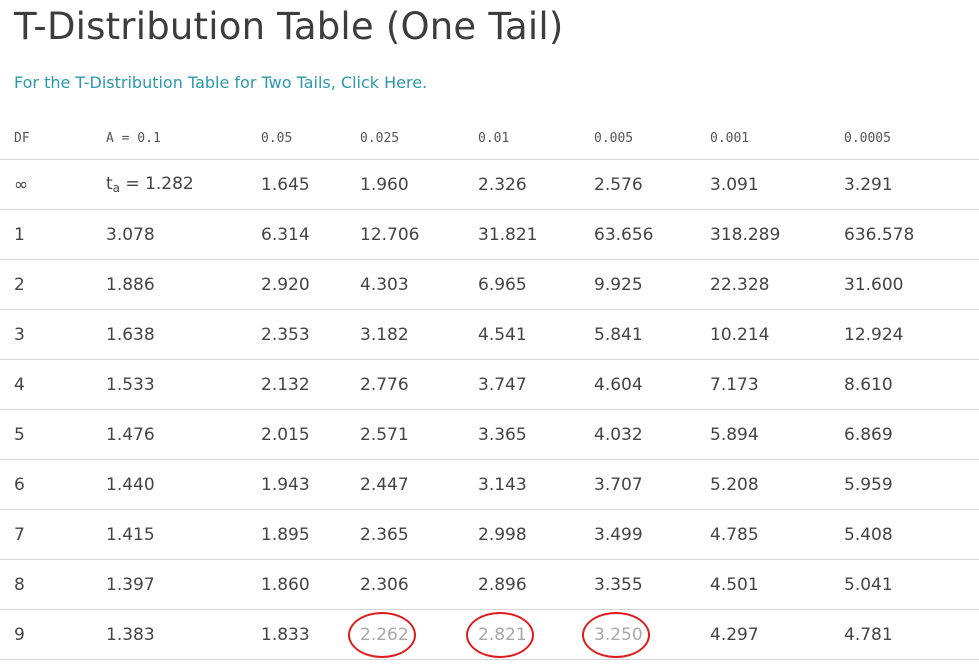  I want to click on table-cell: 6.869, so click(904, 434).